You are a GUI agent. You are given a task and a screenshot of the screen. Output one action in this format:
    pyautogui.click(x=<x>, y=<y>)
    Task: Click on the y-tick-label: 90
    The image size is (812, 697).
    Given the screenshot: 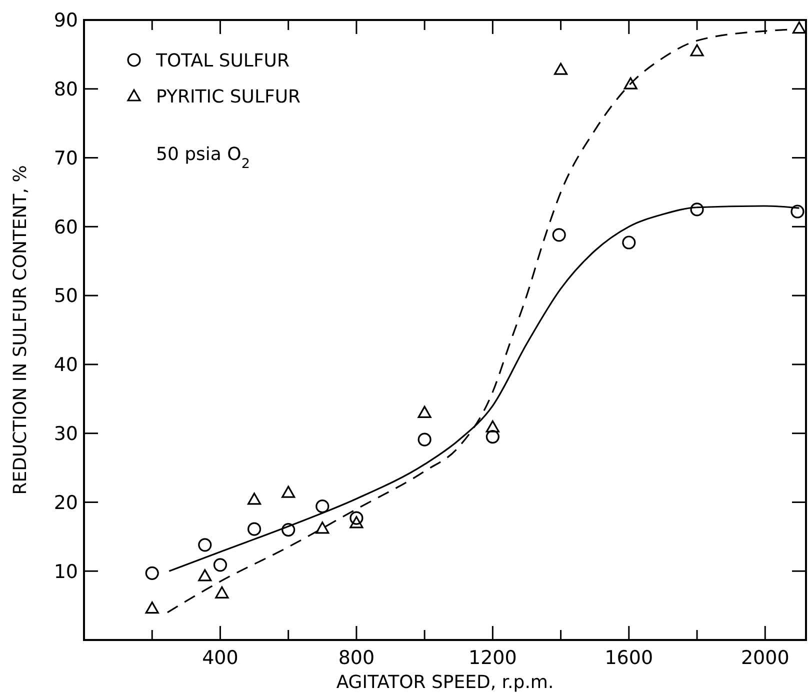 What is the action you would take?
    pyautogui.click(x=66, y=21)
    